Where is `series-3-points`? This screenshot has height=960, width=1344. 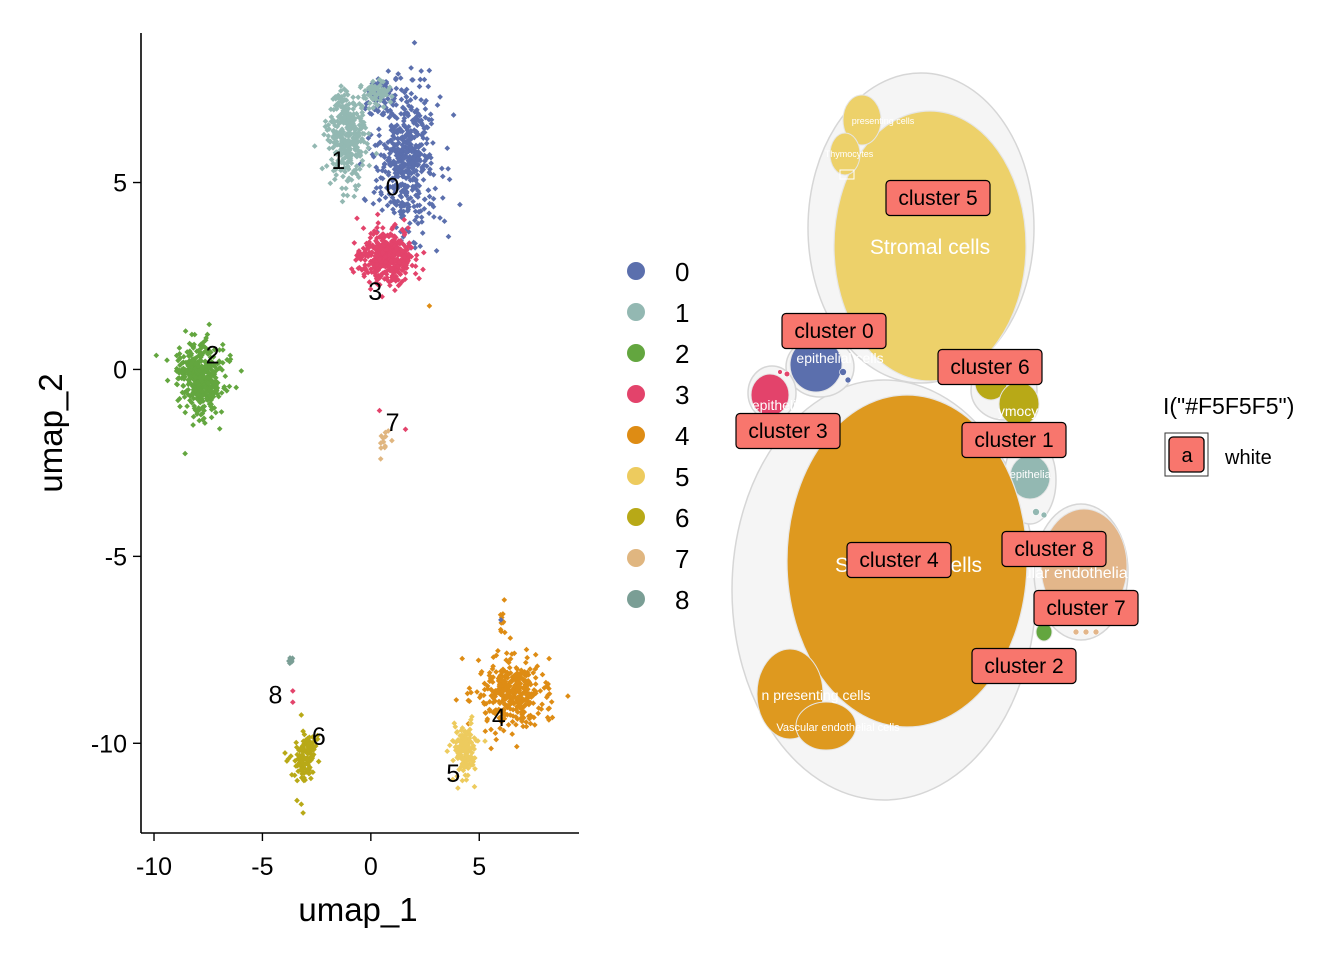 series-3-points is located at coordinates (387, 255).